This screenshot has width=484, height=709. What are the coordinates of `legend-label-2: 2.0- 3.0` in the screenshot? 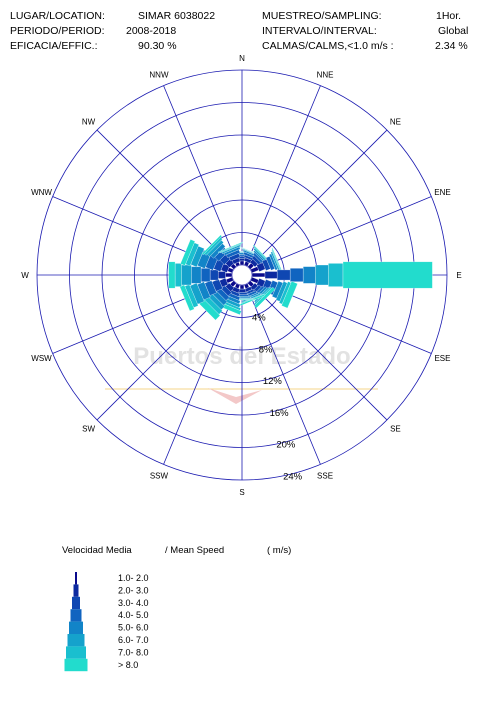 It's located at (133, 590).